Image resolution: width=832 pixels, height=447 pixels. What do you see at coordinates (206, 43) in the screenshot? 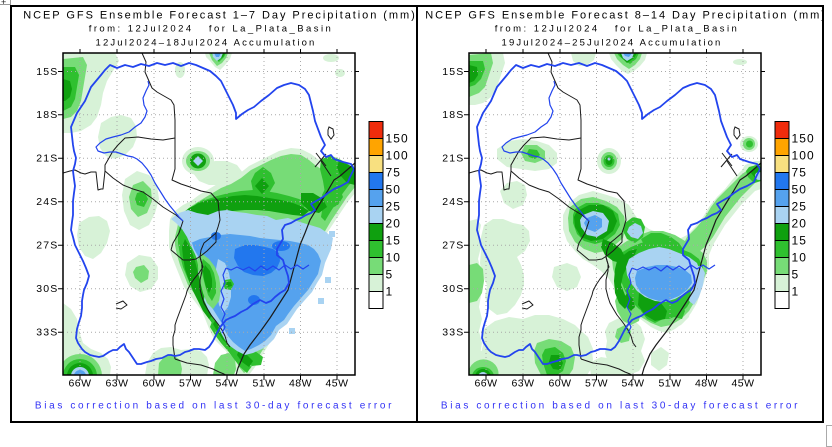
I see `svg-text:12Jul2024–18Jul2024 Accumulati: 12Jul2024–18Jul2024 Accumulation` at bounding box center [206, 43].